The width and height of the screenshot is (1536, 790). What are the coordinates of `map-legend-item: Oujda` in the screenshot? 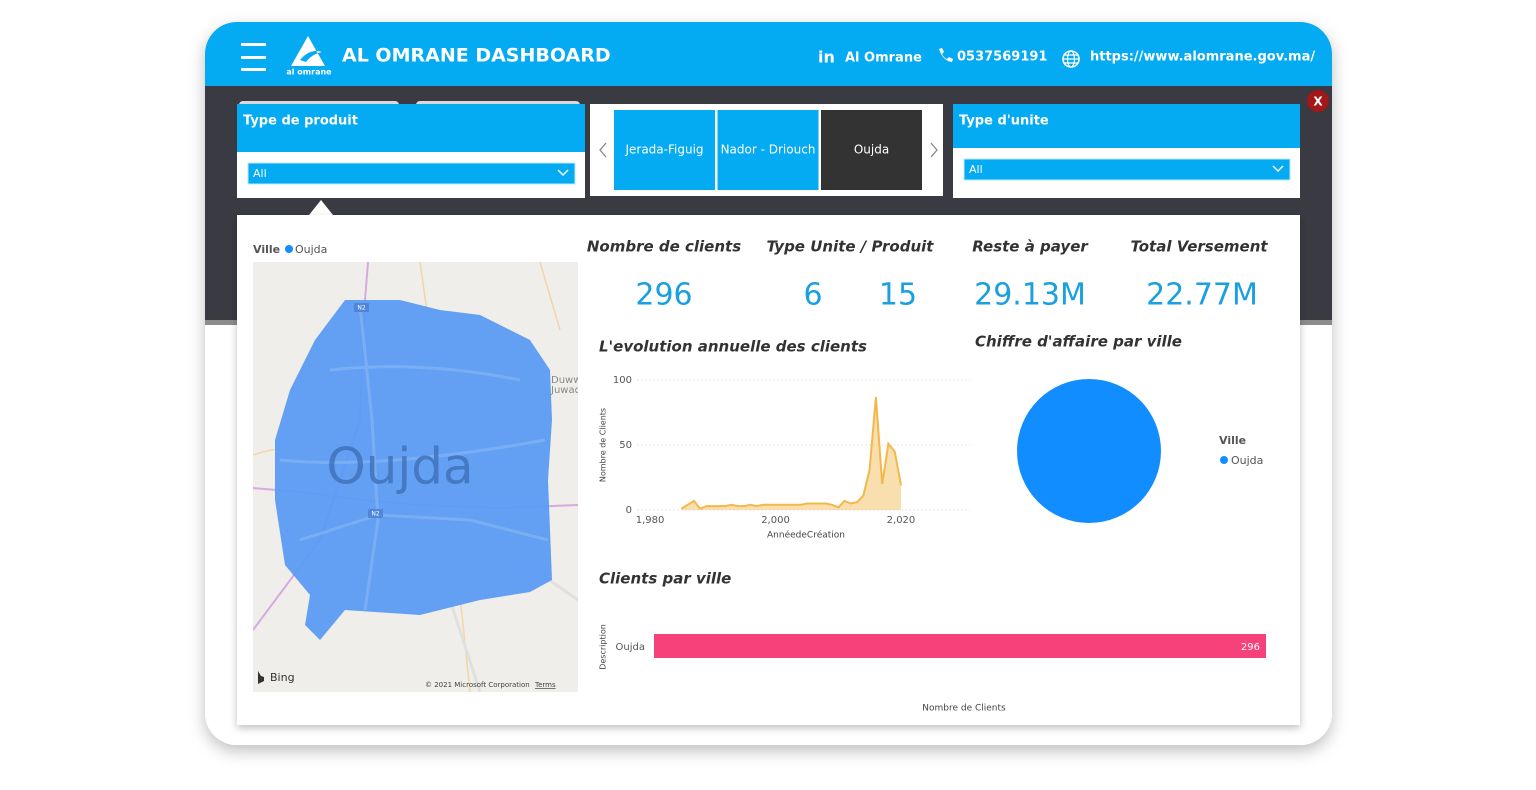 It's located at (311, 249).